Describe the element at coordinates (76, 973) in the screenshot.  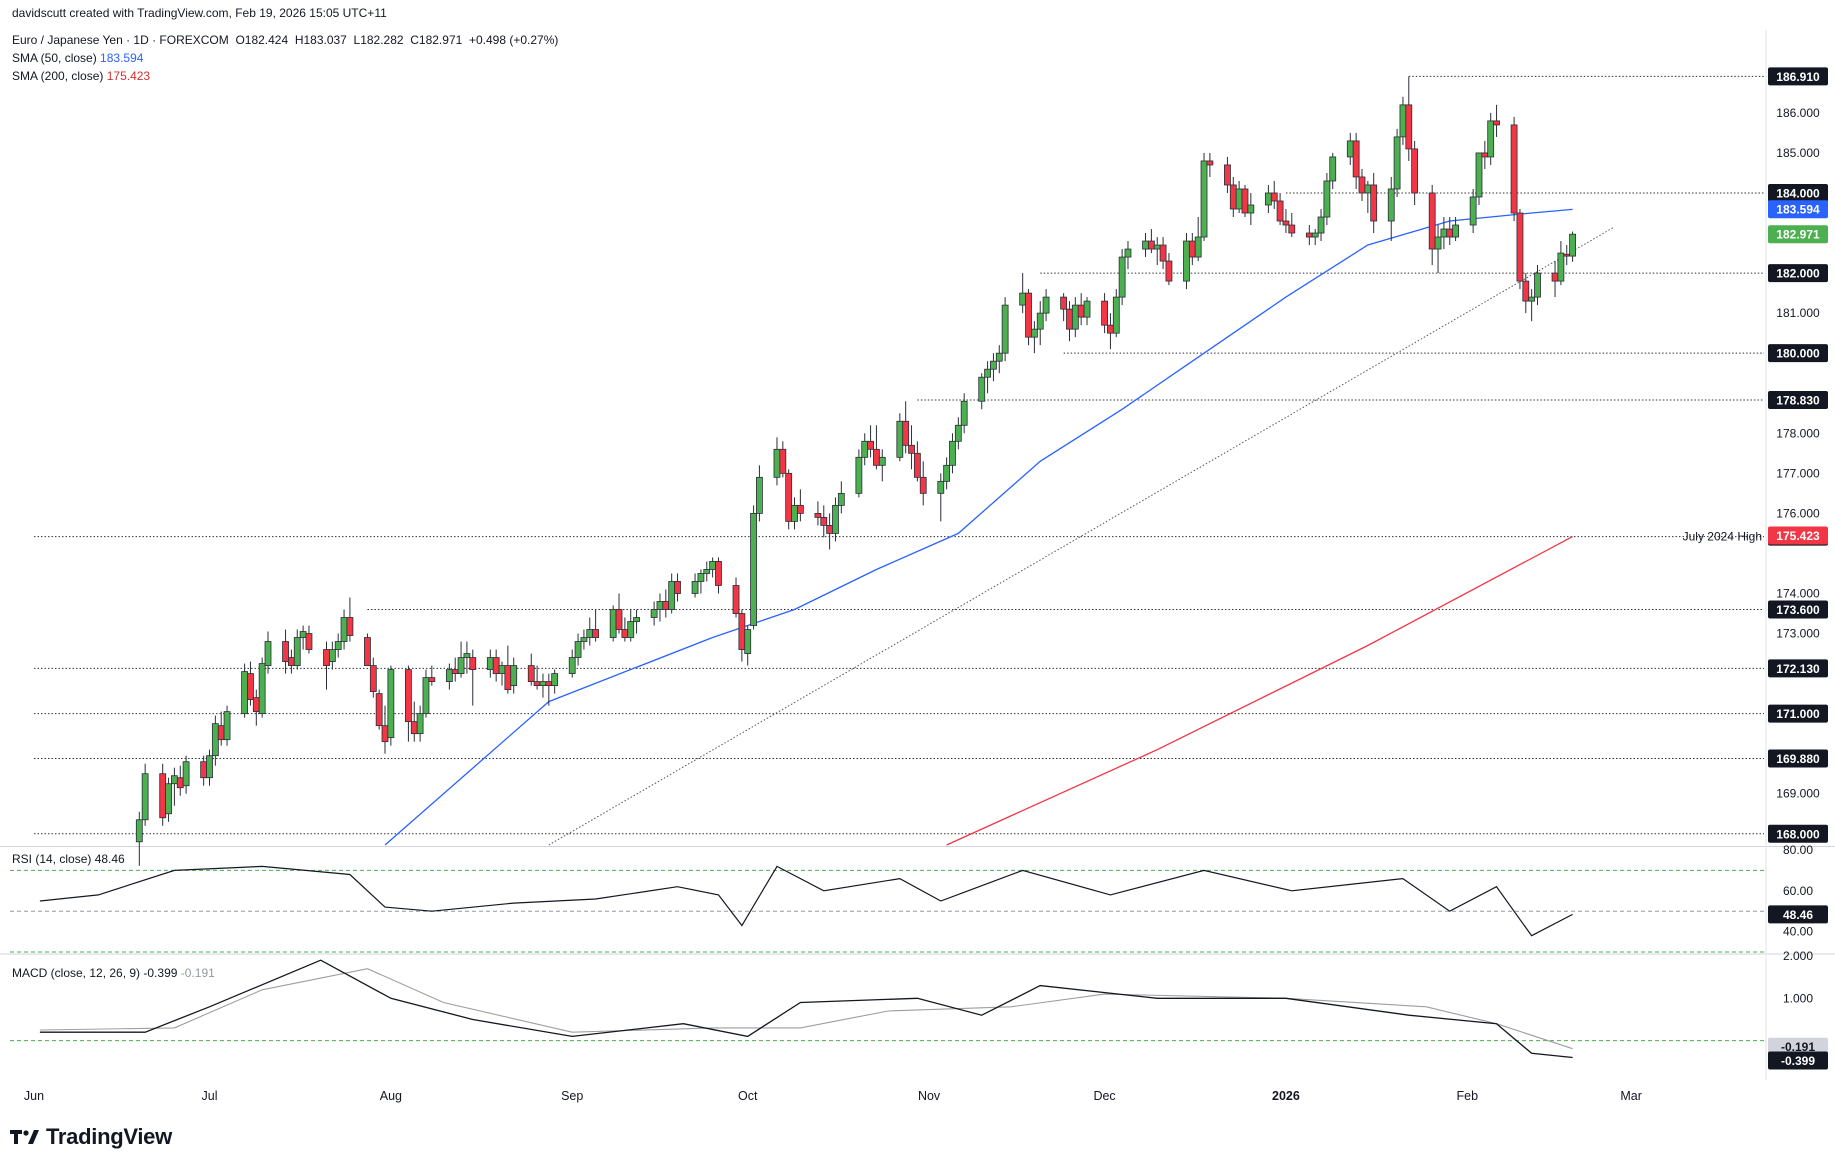
I see `macd-label: MACD (close, 12, 26, 9)` at that location.